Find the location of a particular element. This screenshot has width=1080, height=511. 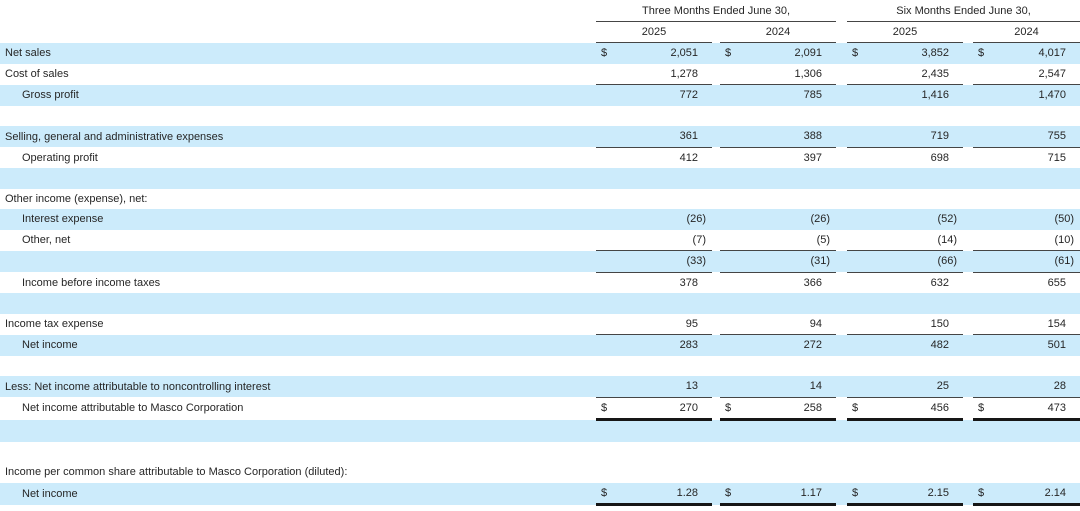

value-cell: 2,547 is located at coordinates (1052, 73).